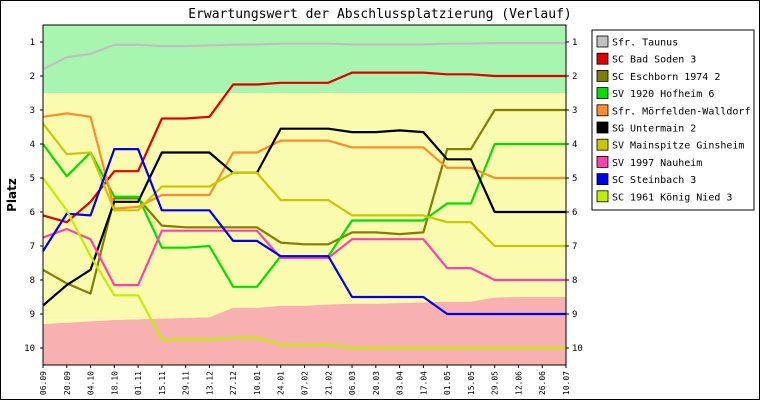 This screenshot has width=760, height=400. I want to click on legend-label-6: SV Mainspitze Ginsheim, so click(678, 146).